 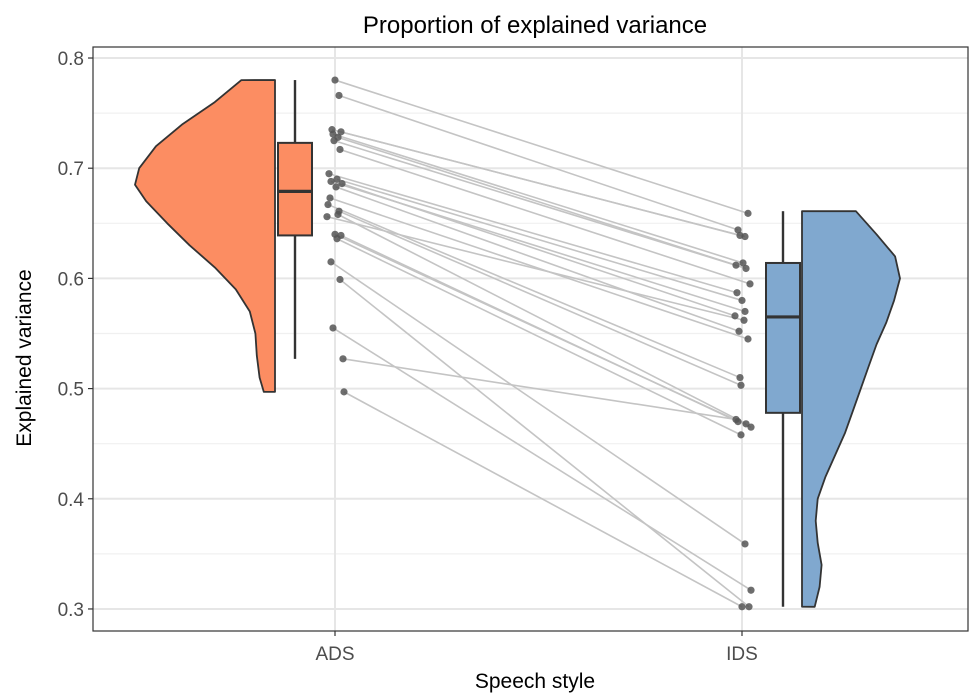 I want to click on x-tick-label: IDS, so click(x=742, y=654).